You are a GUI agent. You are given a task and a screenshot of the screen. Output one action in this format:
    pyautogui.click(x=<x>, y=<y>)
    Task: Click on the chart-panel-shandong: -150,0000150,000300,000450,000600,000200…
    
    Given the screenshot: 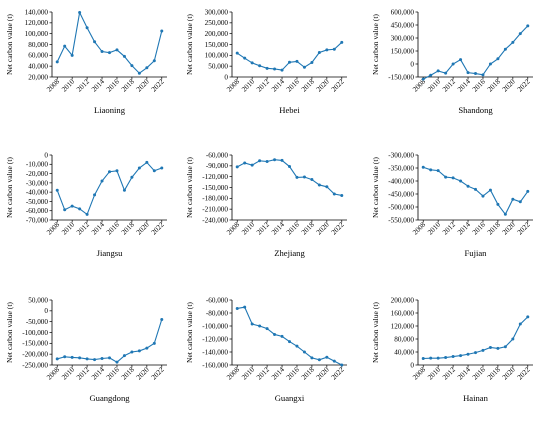 What is the action you would take?
    pyautogui.click(x=452, y=61)
    